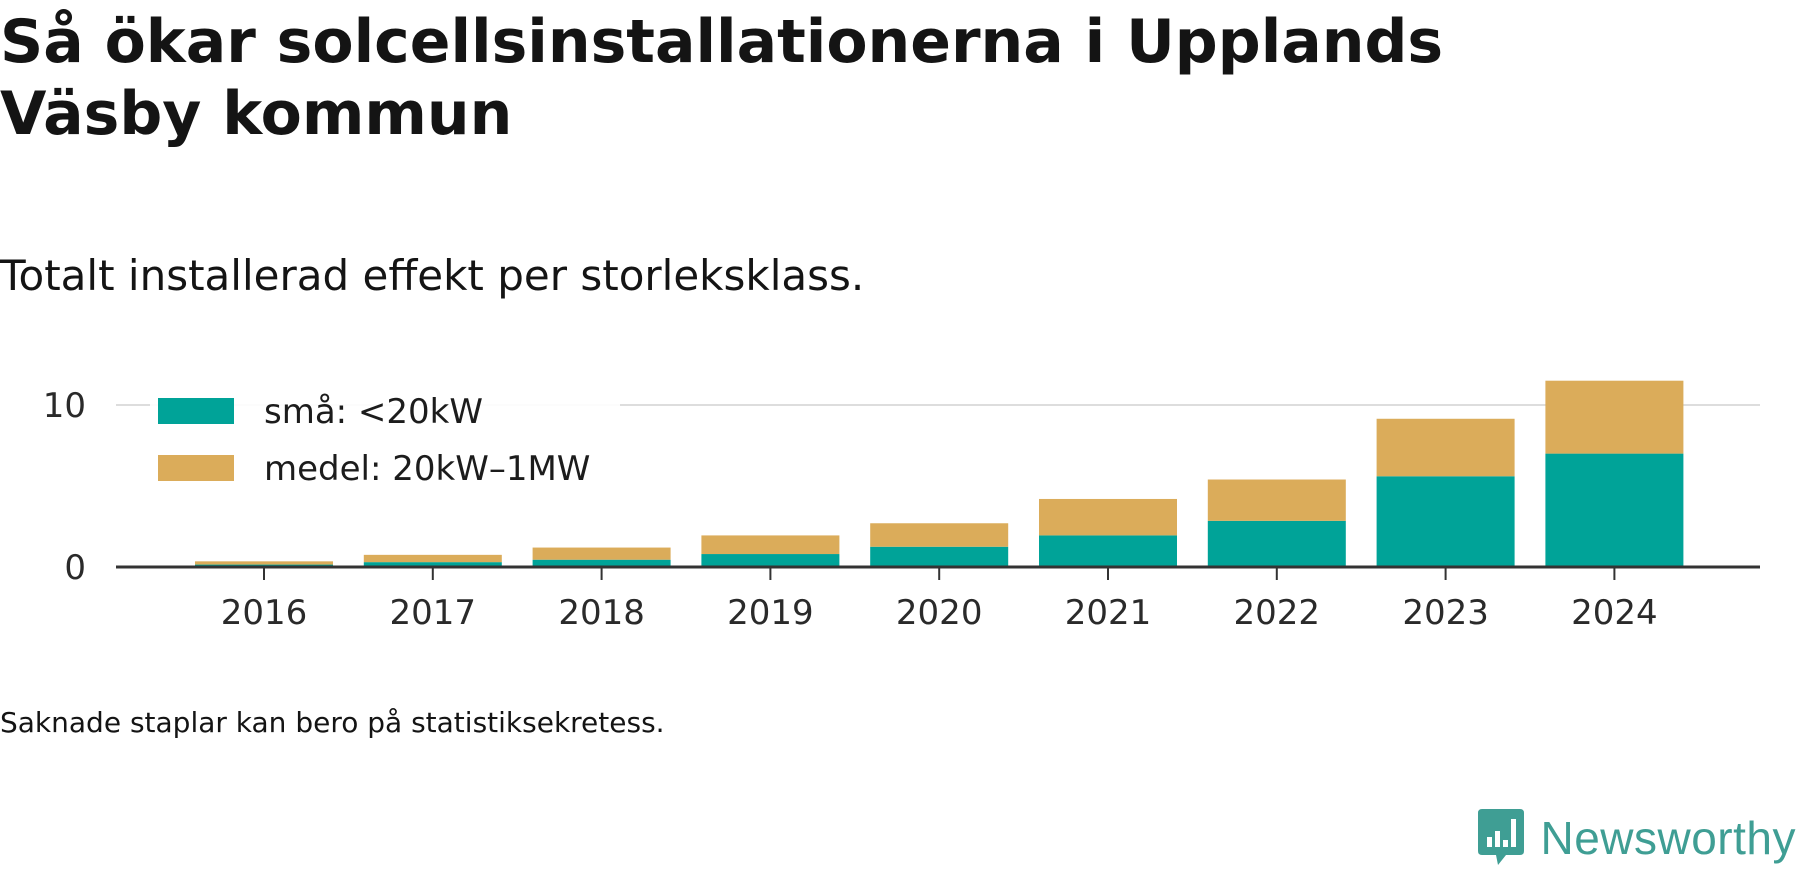 This screenshot has height=879, width=1800. What do you see at coordinates (1445, 613) in the screenshot?
I see `x-tick-label: 2023` at bounding box center [1445, 613].